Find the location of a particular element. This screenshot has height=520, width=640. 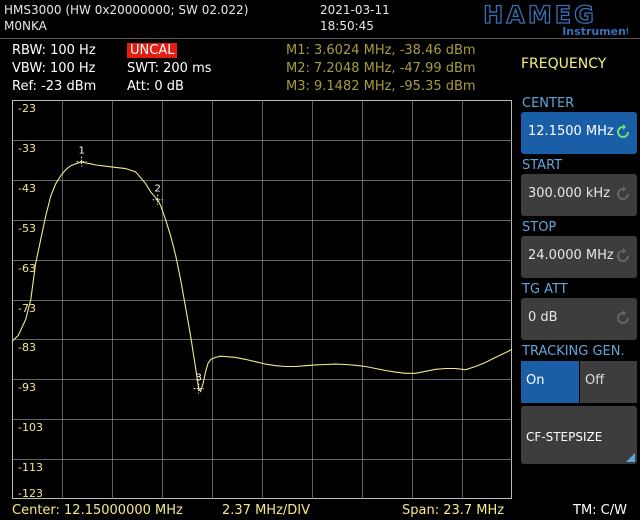

marker-number: 3 is located at coordinates (198, 378).